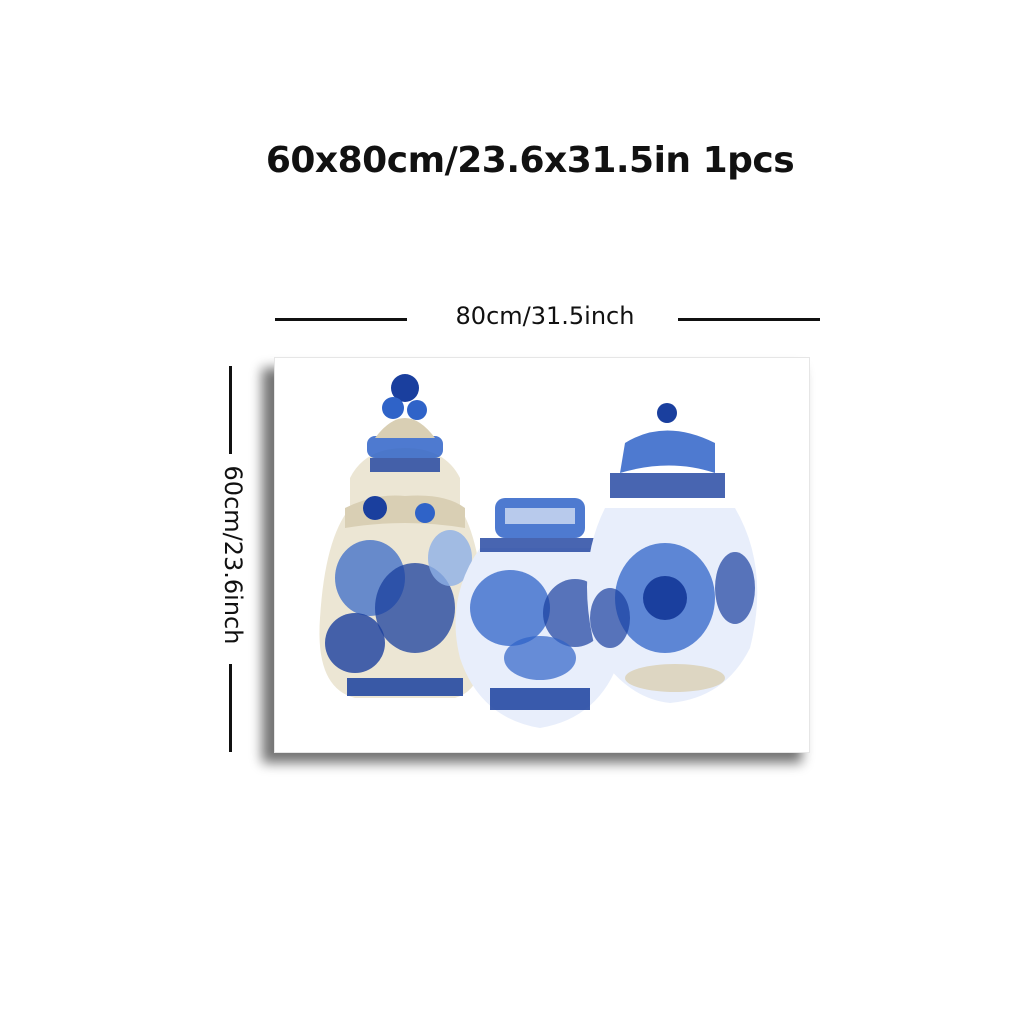  Describe the element at coordinates (749, 319) in the screenshot. I see `width-line-right` at that location.